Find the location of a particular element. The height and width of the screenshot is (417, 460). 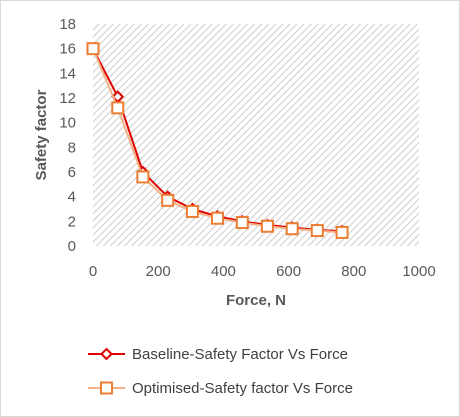

x-tick-label: 600 is located at coordinates (288, 271).